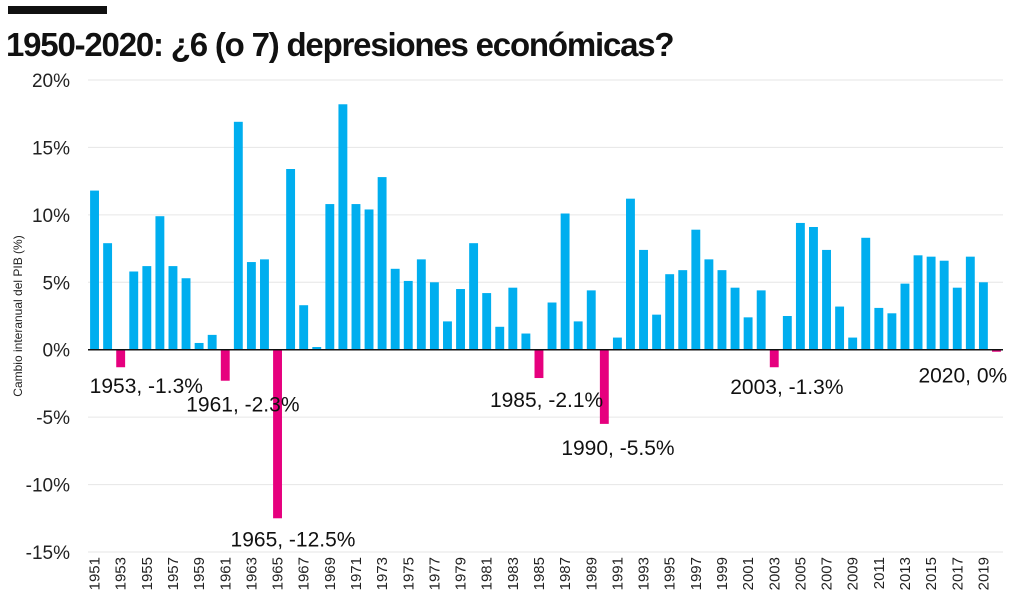  I want to click on bar-1958, so click(186, 314).